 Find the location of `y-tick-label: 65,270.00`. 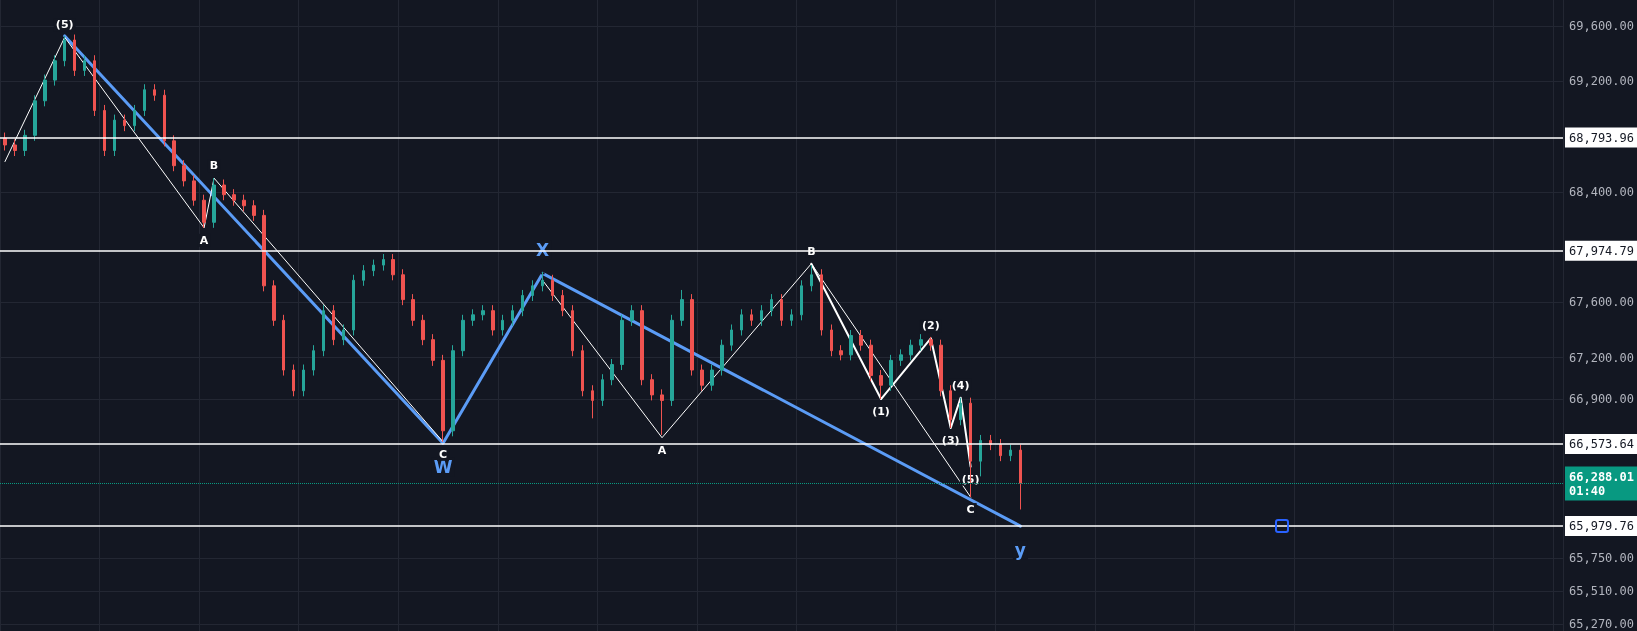

y-tick-label: 65,270.00 is located at coordinates (1601, 624).